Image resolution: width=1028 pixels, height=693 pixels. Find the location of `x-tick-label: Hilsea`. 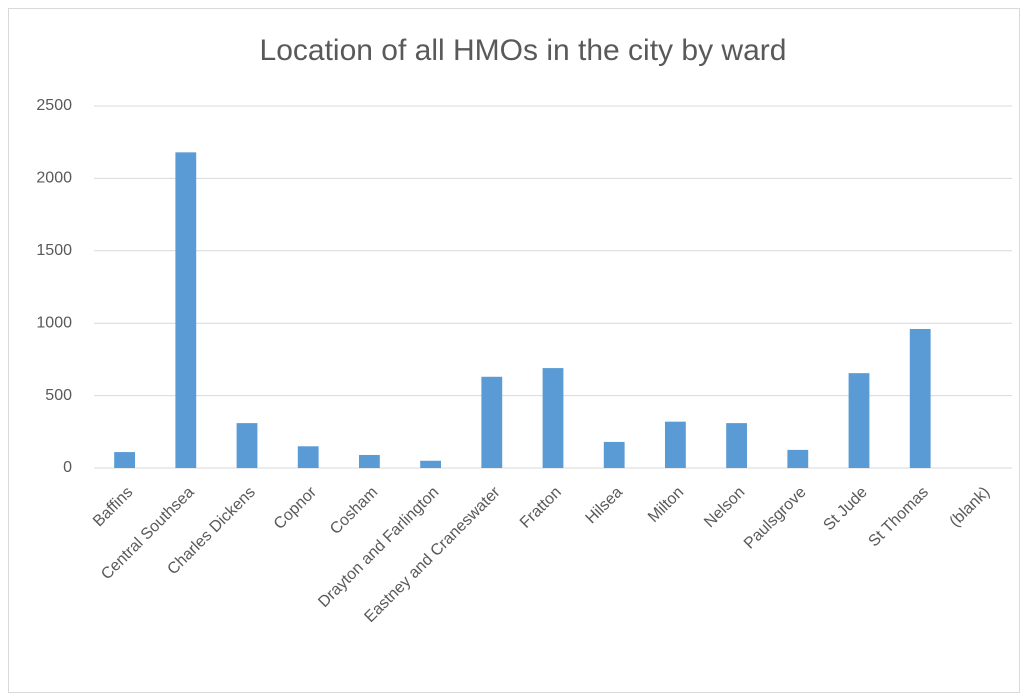

x-tick-label: Hilsea is located at coordinates (605, 506).